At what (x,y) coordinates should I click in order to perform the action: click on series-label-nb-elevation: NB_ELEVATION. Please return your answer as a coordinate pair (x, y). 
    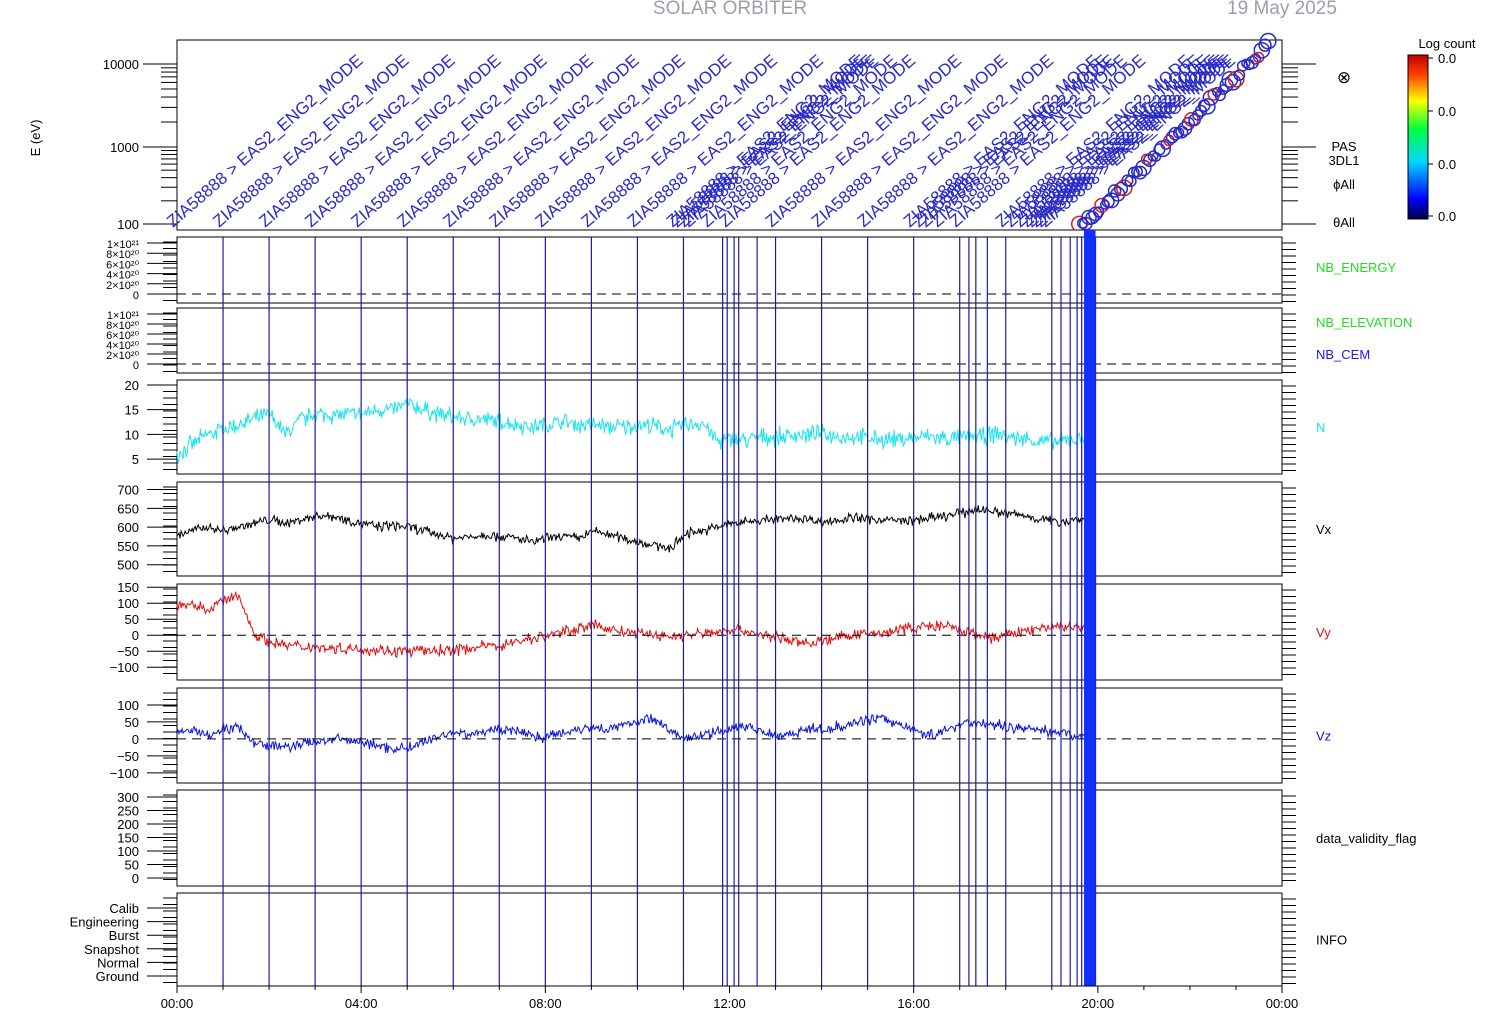
    Looking at the image, I should click on (1364, 322).